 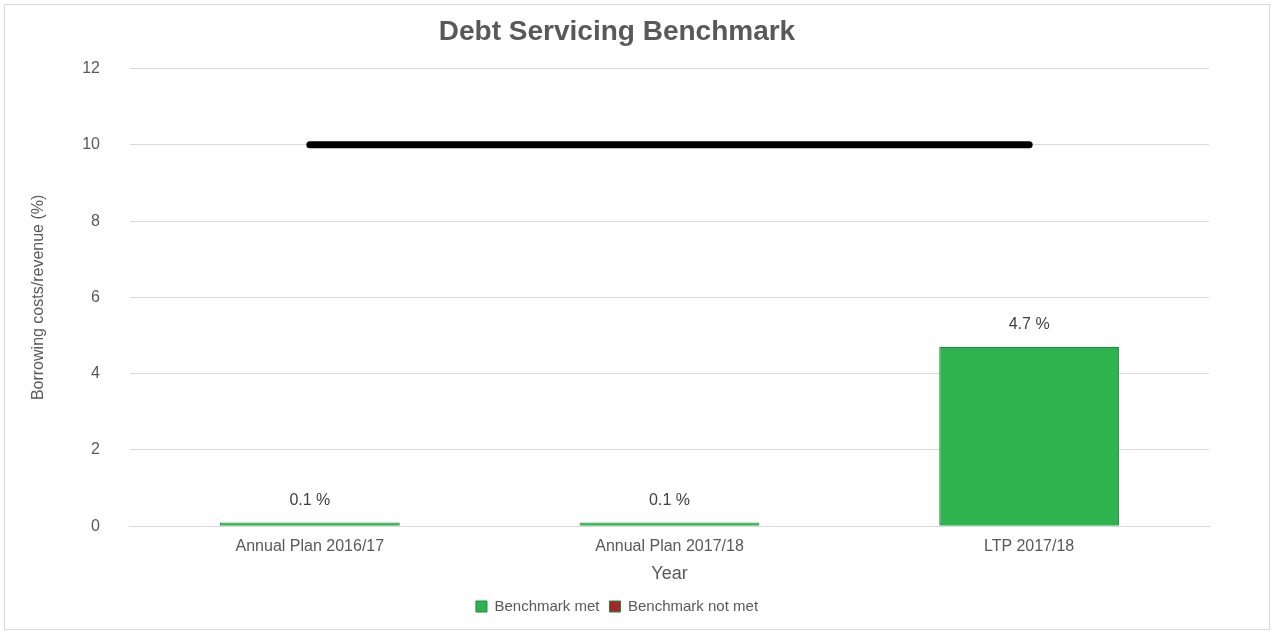 What do you see at coordinates (547, 605) in the screenshot?
I see `legend-label: Benchmark met` at bounding box center [547, 605].